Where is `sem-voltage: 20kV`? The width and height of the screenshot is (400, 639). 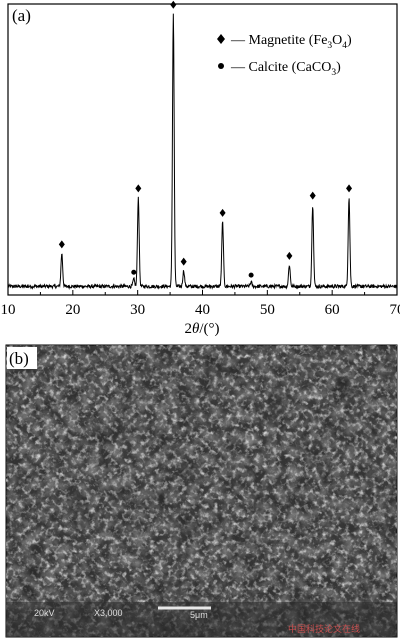
sem-voltage: 20kV is located at coordinates (44, 613).